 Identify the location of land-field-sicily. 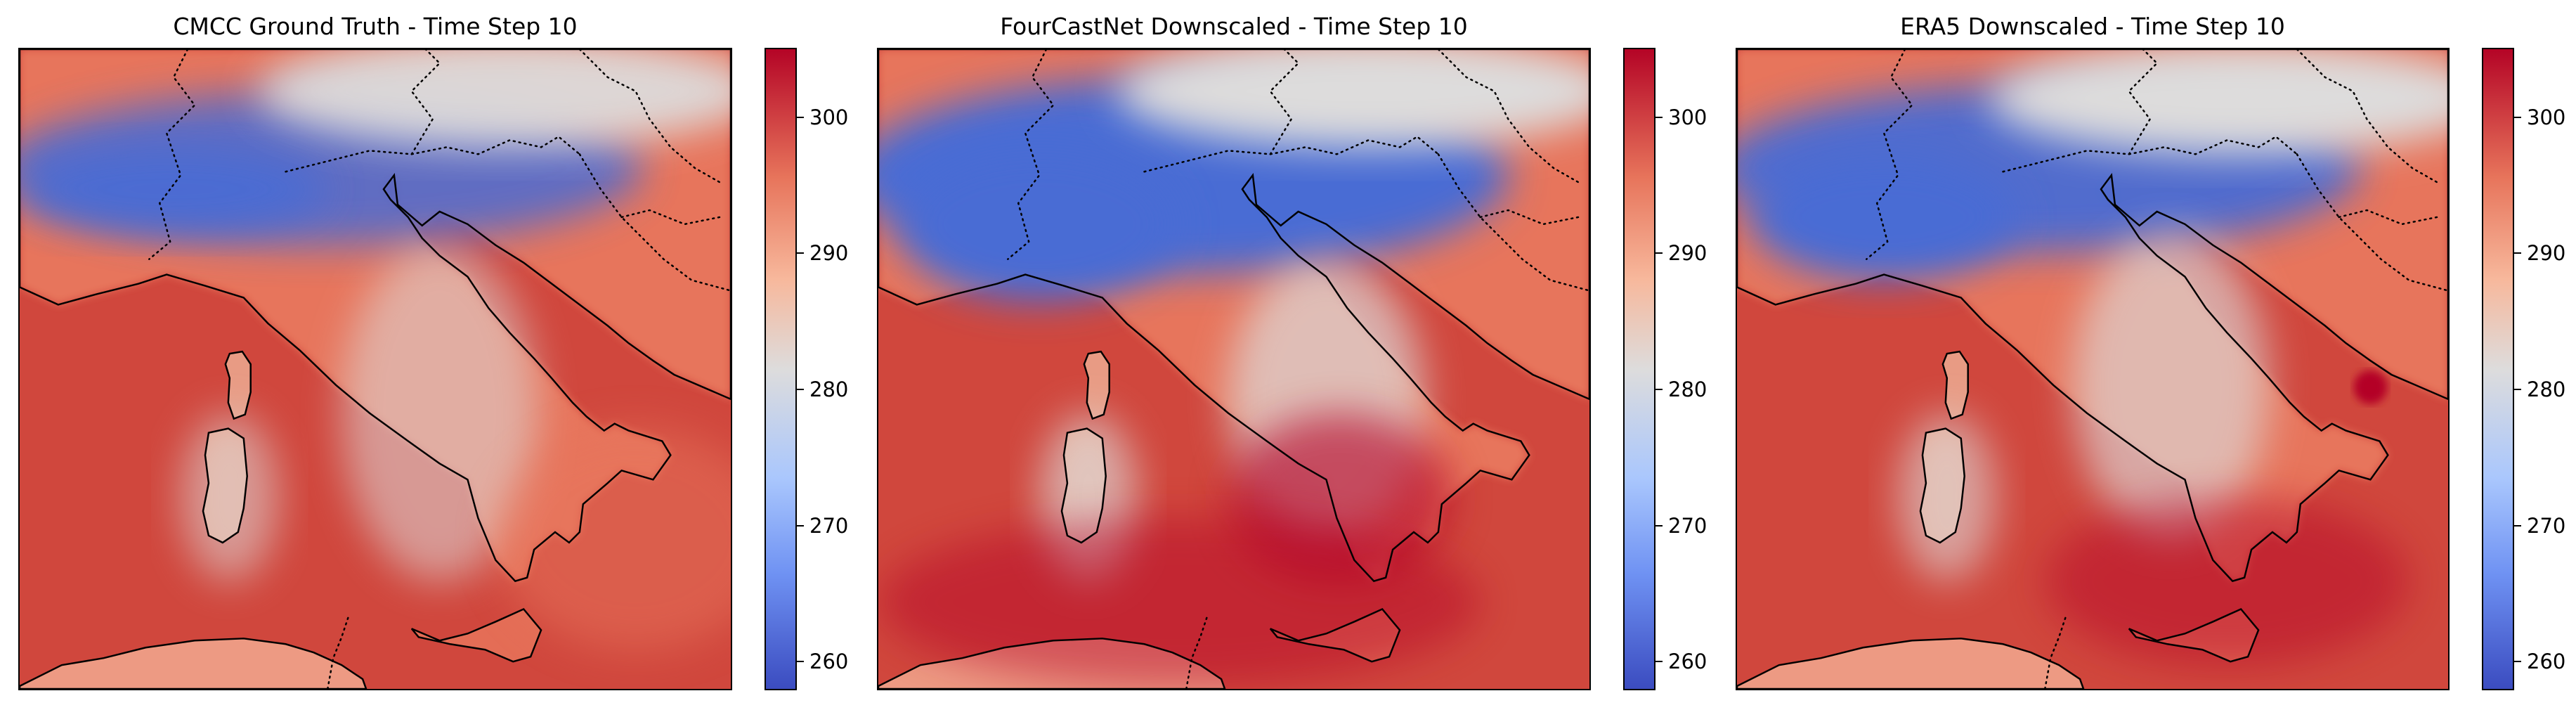
(476, 635).